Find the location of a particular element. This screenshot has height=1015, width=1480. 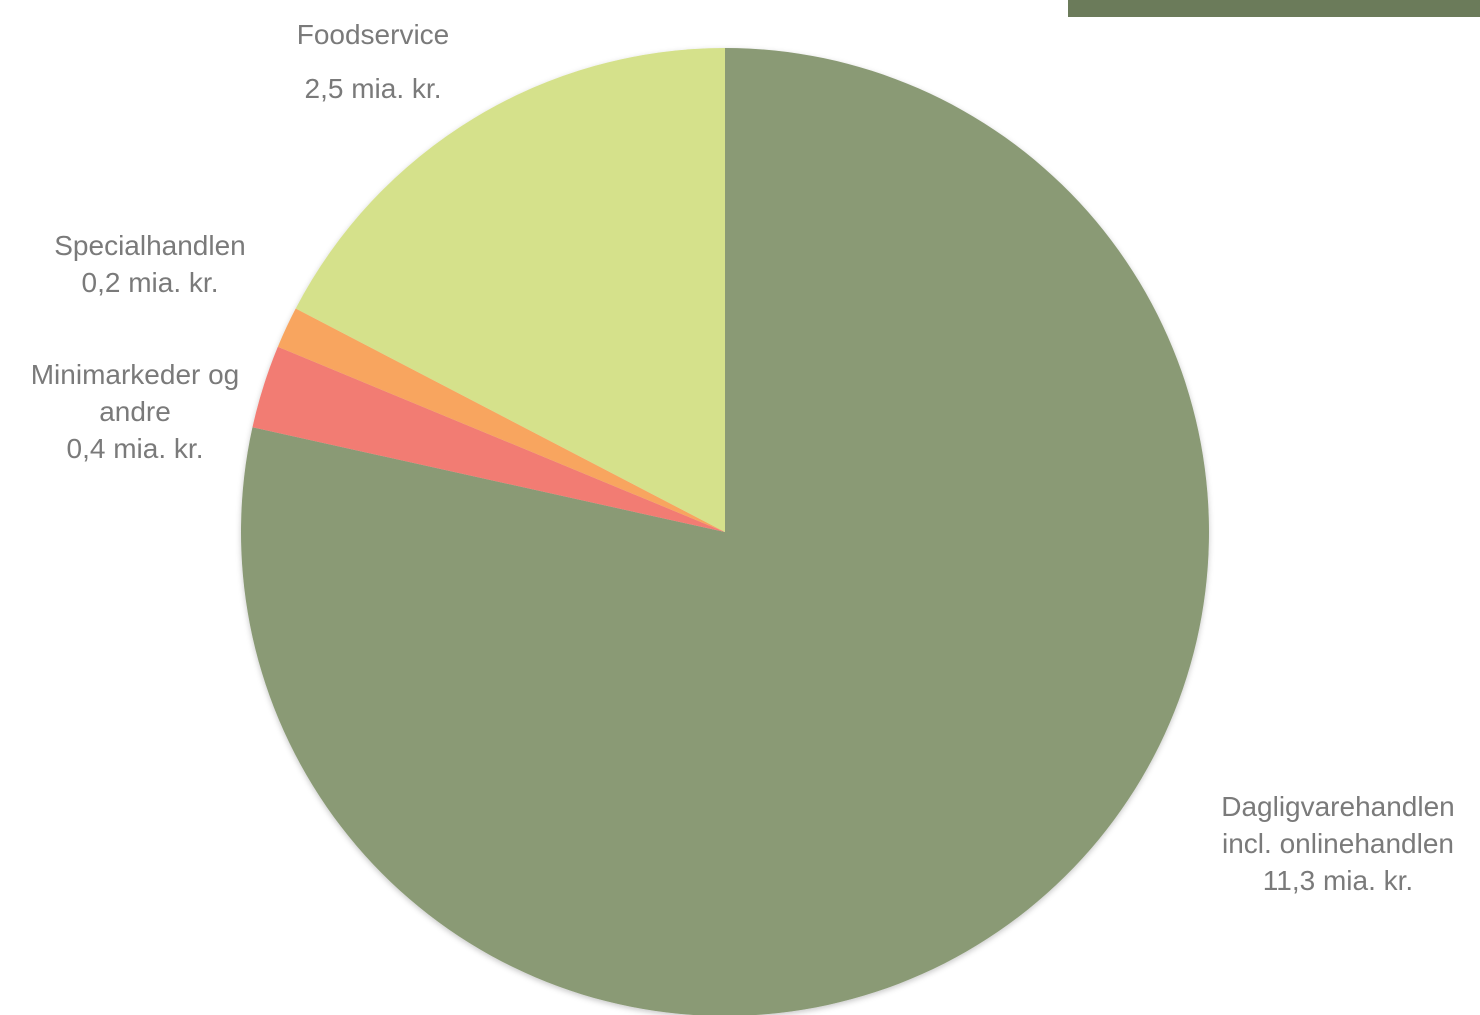

slice-value: 11,3 mia. kr. is located at coordinates (1338, 880).